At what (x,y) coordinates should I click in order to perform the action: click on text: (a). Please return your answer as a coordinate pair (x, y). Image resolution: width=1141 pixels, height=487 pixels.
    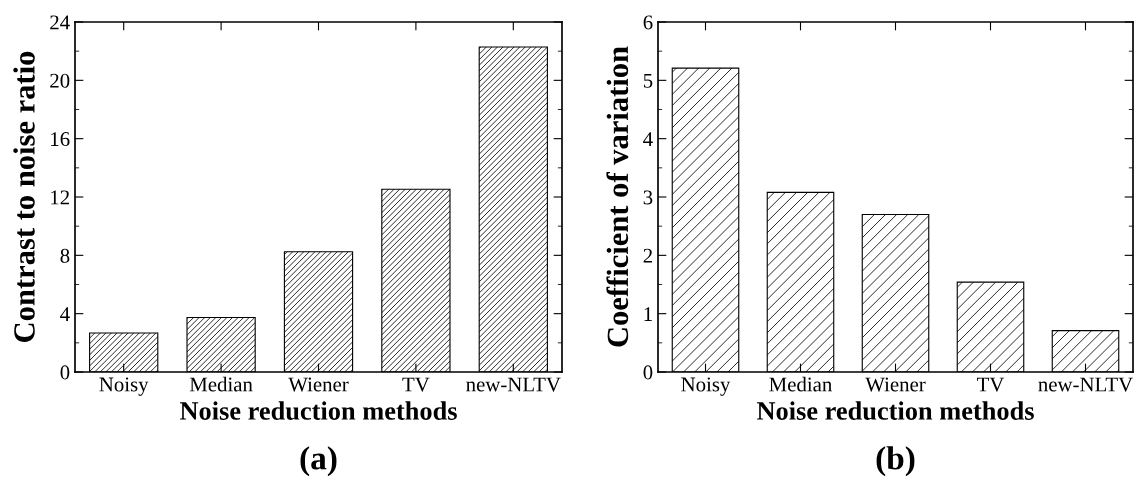
    Looking at the image, I should click on (318, 461).